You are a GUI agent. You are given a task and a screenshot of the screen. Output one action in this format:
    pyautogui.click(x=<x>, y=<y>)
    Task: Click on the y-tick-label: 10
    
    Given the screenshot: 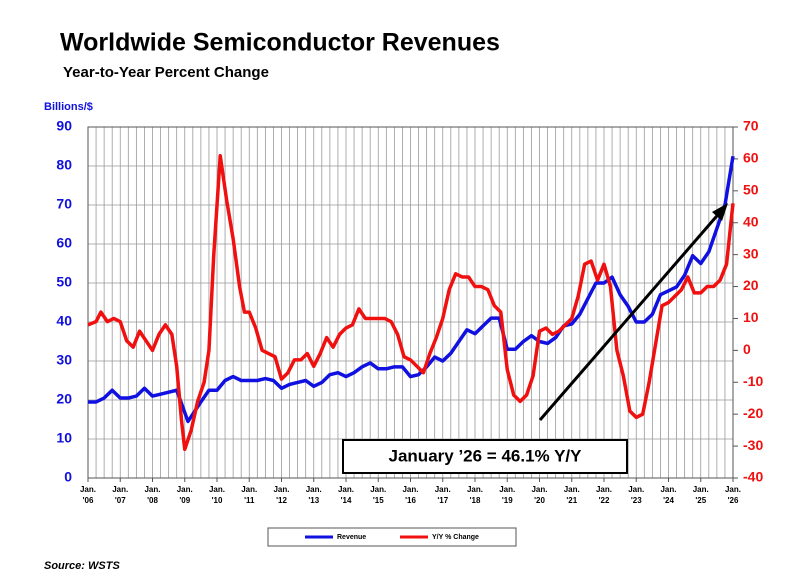 What is the action you would take?
    pyautogui.click(x=64, y=438)
    